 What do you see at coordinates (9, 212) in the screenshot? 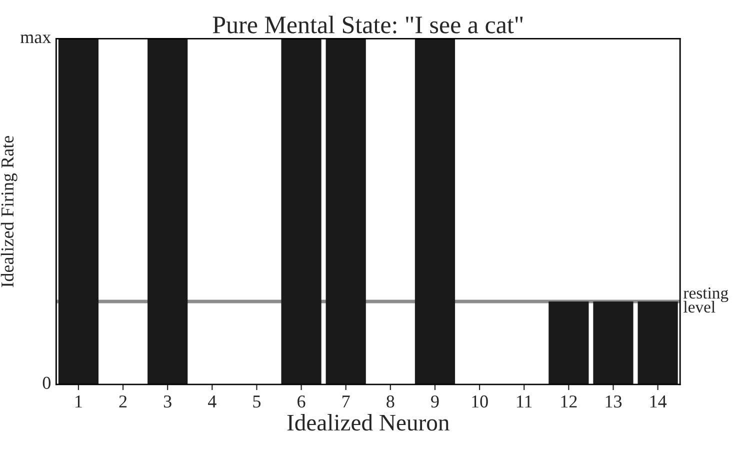
I see `y-axis-title: Idealized Firing Rate` at bounding box center [9, 212].